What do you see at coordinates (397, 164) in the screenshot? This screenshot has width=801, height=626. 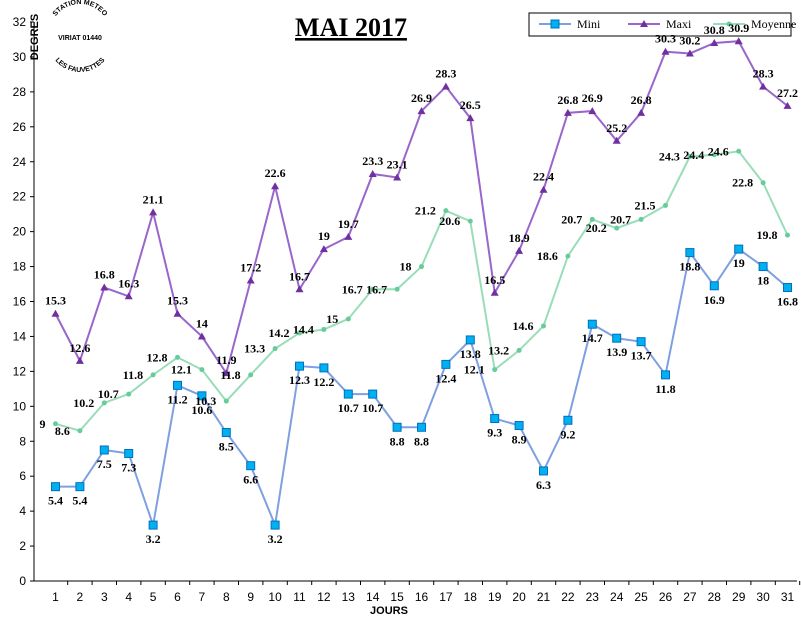 I see `maxi-data-label: 23.1` at bounding box center [397, 164].